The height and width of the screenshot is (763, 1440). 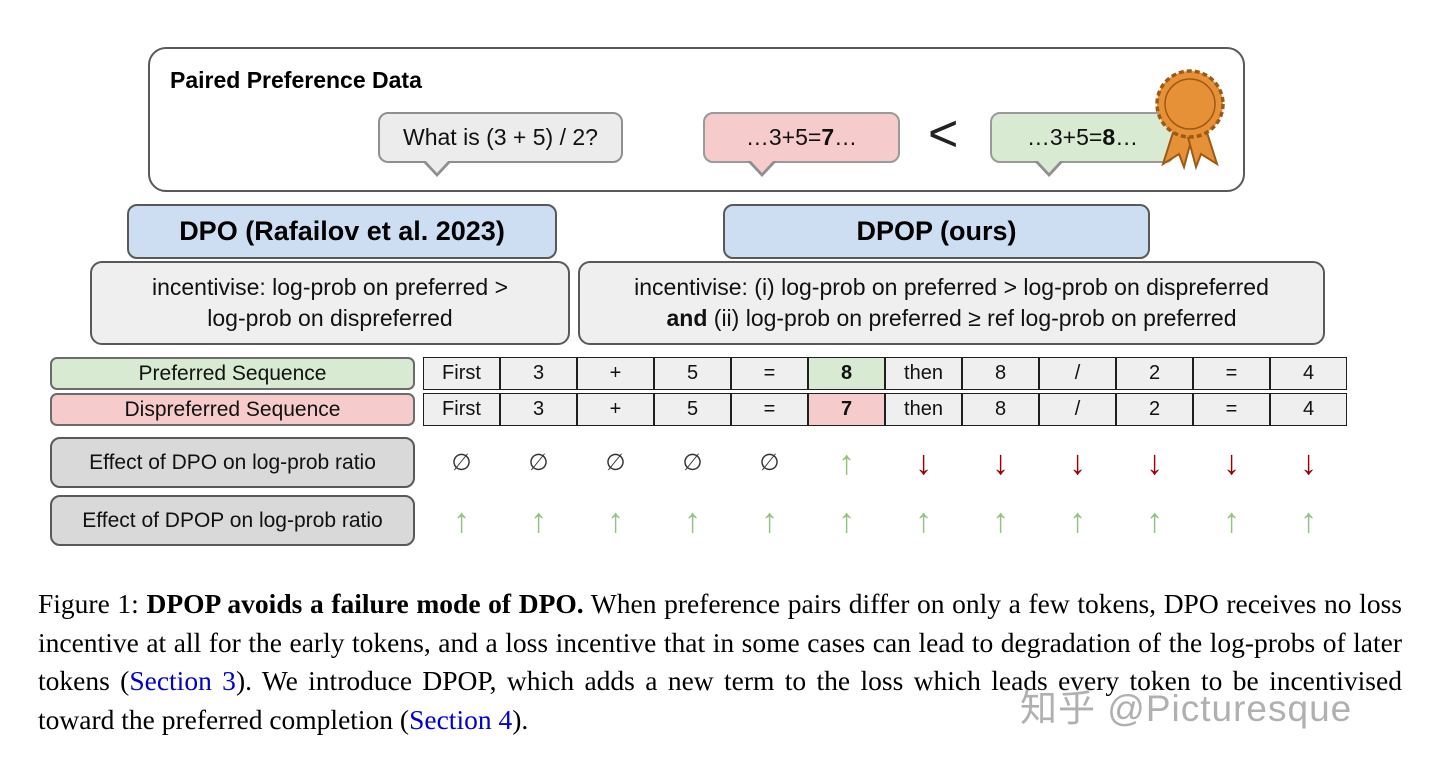 What do you see at coordinates (500, 137) in the screenshot?
I see `prompt-text: What is (3 + 5) / 2?` at bounding box center [500, 137].